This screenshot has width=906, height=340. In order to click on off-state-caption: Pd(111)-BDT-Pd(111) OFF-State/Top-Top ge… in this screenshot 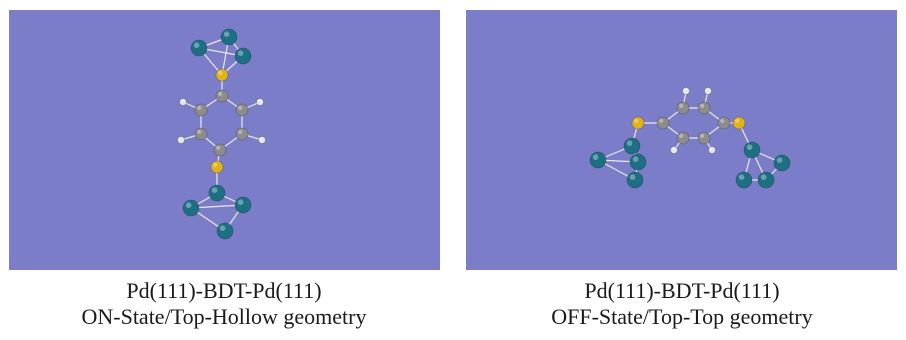, I will do `click(682, 304)`.